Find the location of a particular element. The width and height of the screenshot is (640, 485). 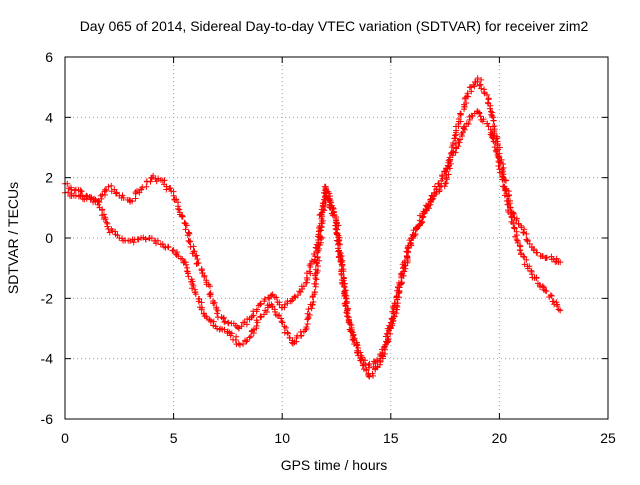

y-tick-label: 2 is located at coordinates (49, 178).